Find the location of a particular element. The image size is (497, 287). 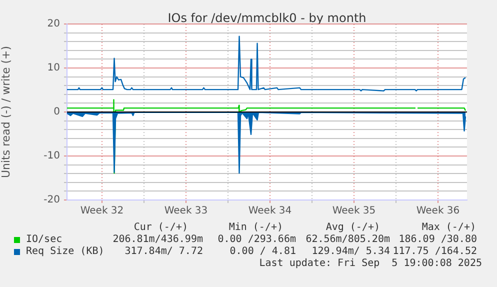

text: 0.00 / 4.81 is located at coordinates (263, 252).